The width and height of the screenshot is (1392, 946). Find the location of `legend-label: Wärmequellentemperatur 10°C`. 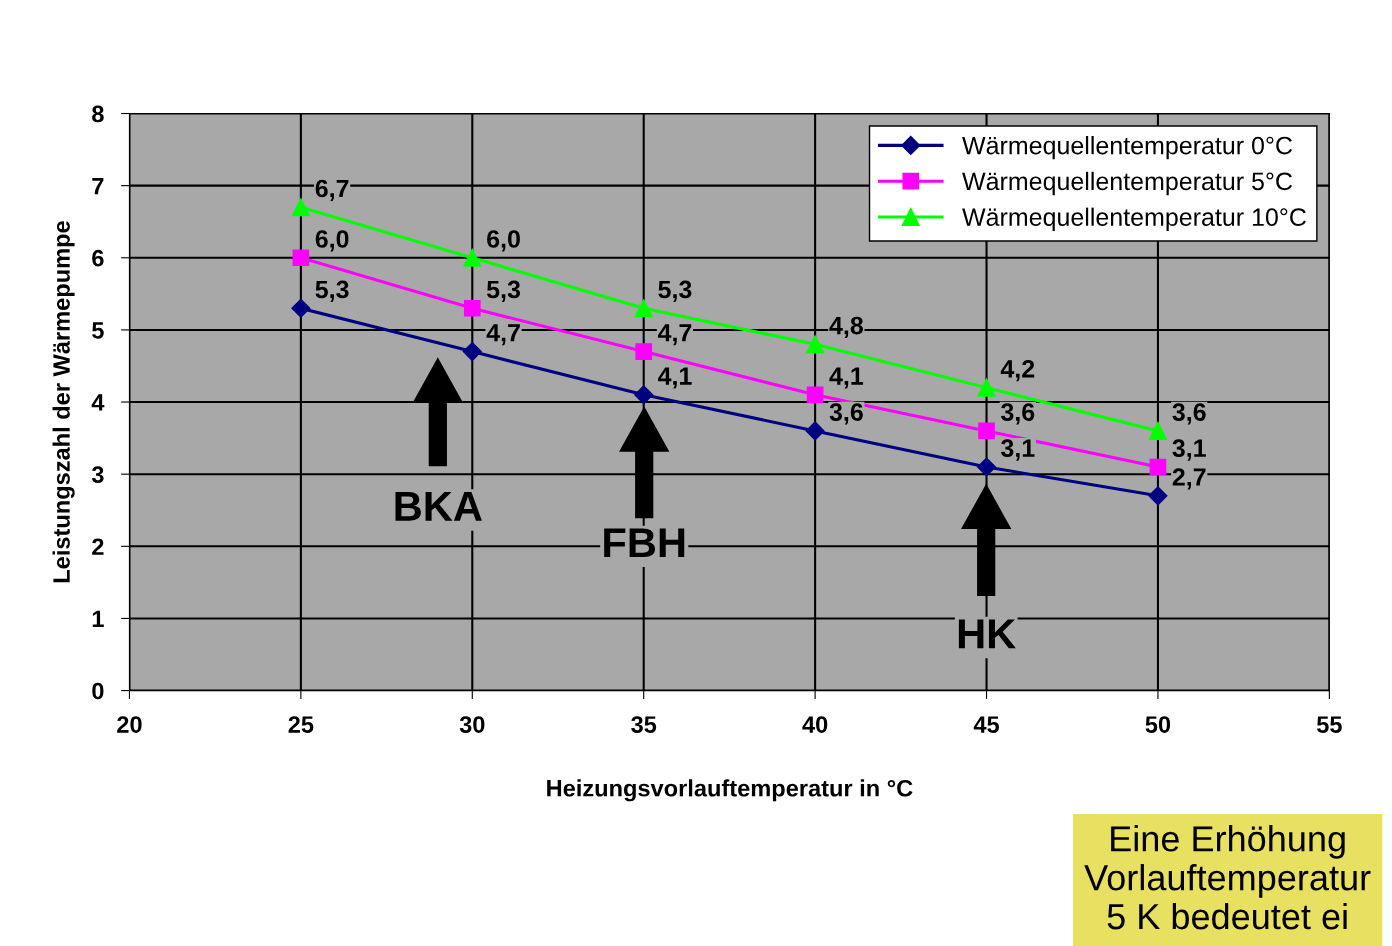

legend-label: Wärmequellentemperatur 10°C is located at coordinates (1134, 219).